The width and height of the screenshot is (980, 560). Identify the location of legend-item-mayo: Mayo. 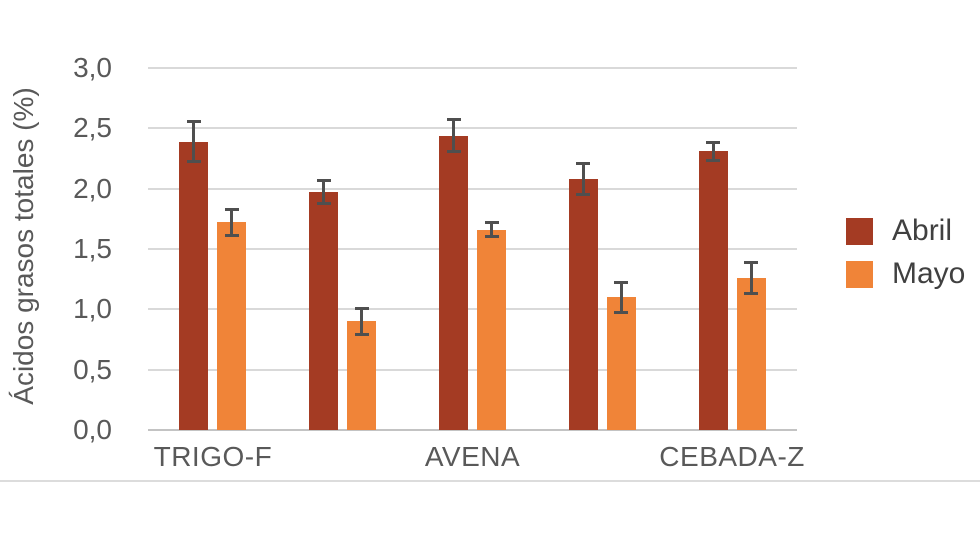
(905, 274).